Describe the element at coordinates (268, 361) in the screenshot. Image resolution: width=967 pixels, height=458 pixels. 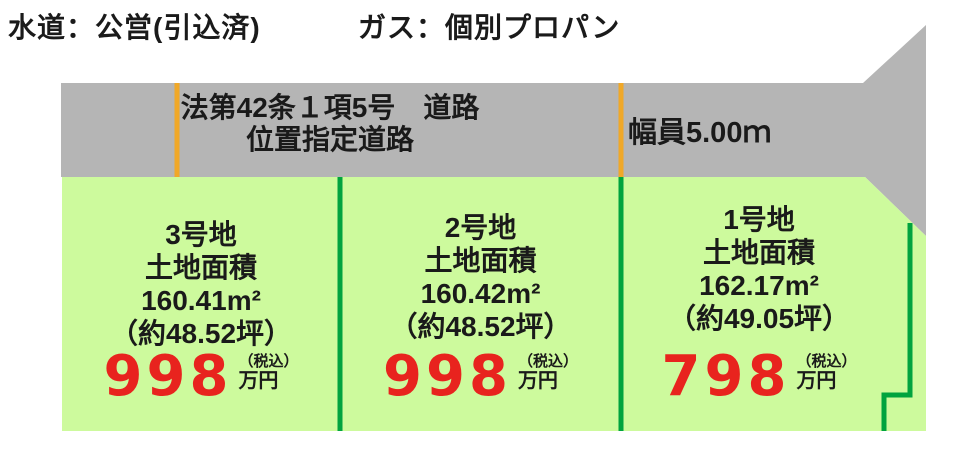
I see `lot-3-tax-note: （税込）` at that location.